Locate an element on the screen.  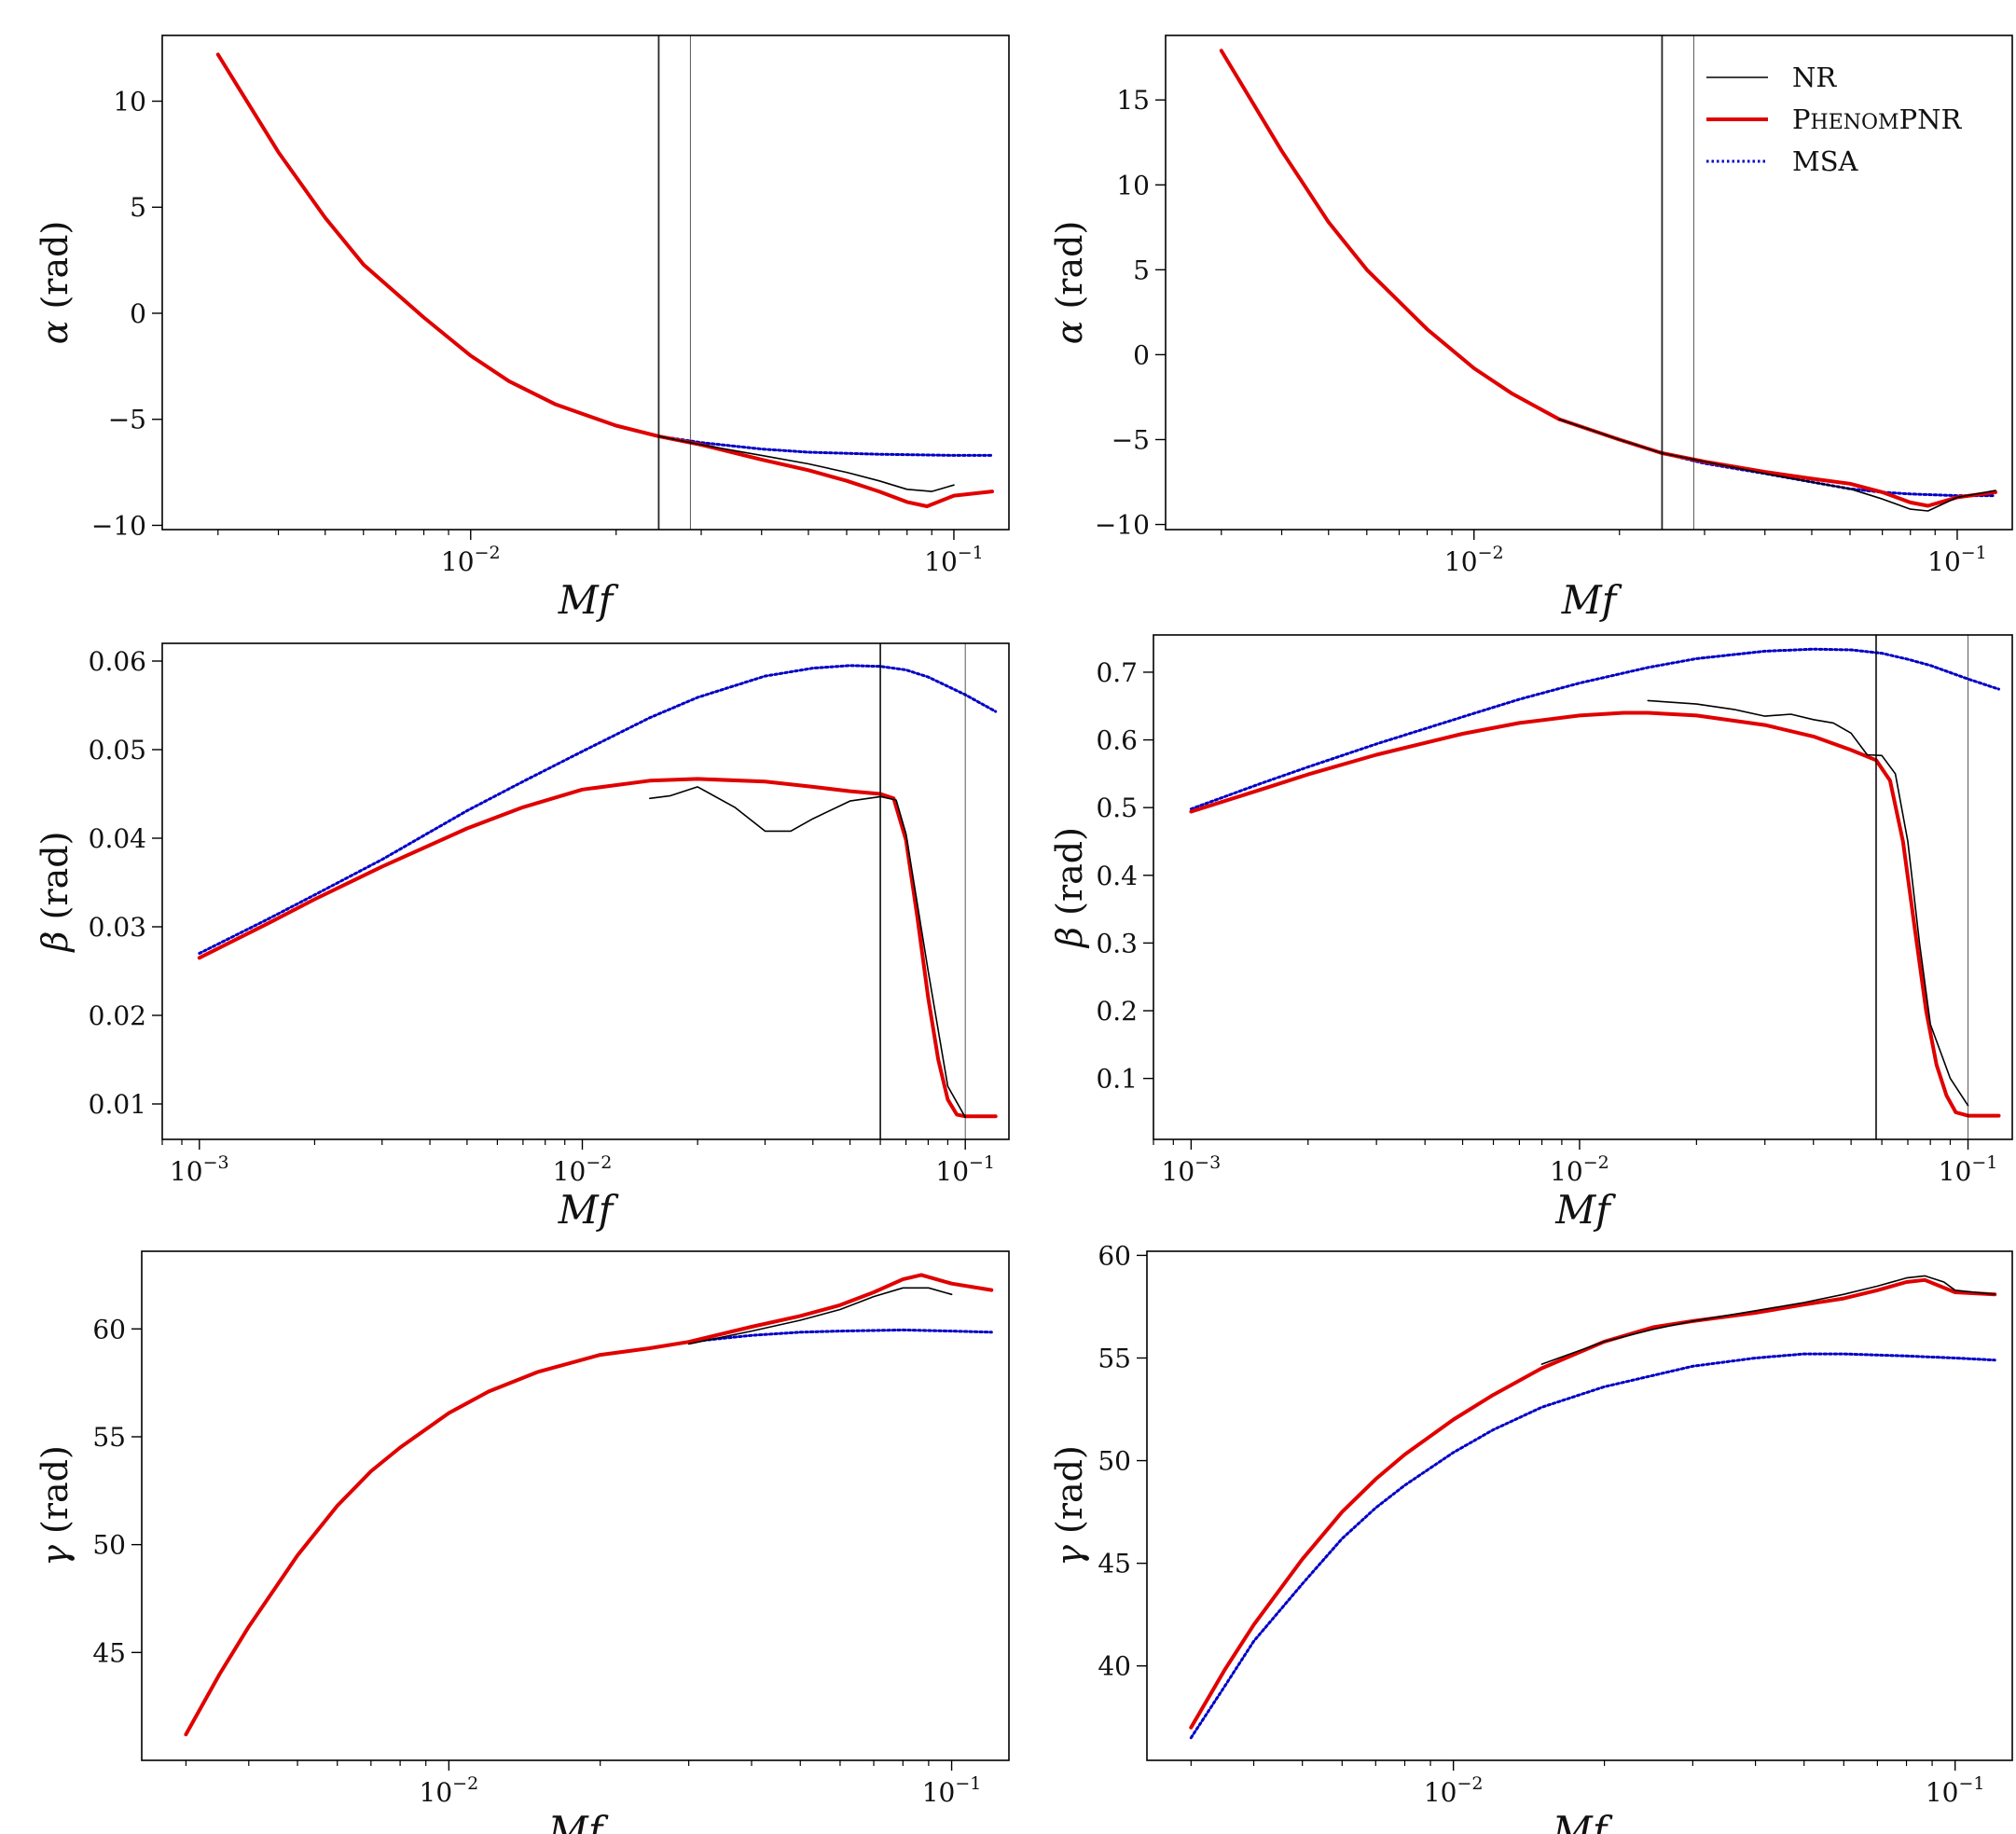
y-tick-label: 0.06 is located at coordinates (117, 661).